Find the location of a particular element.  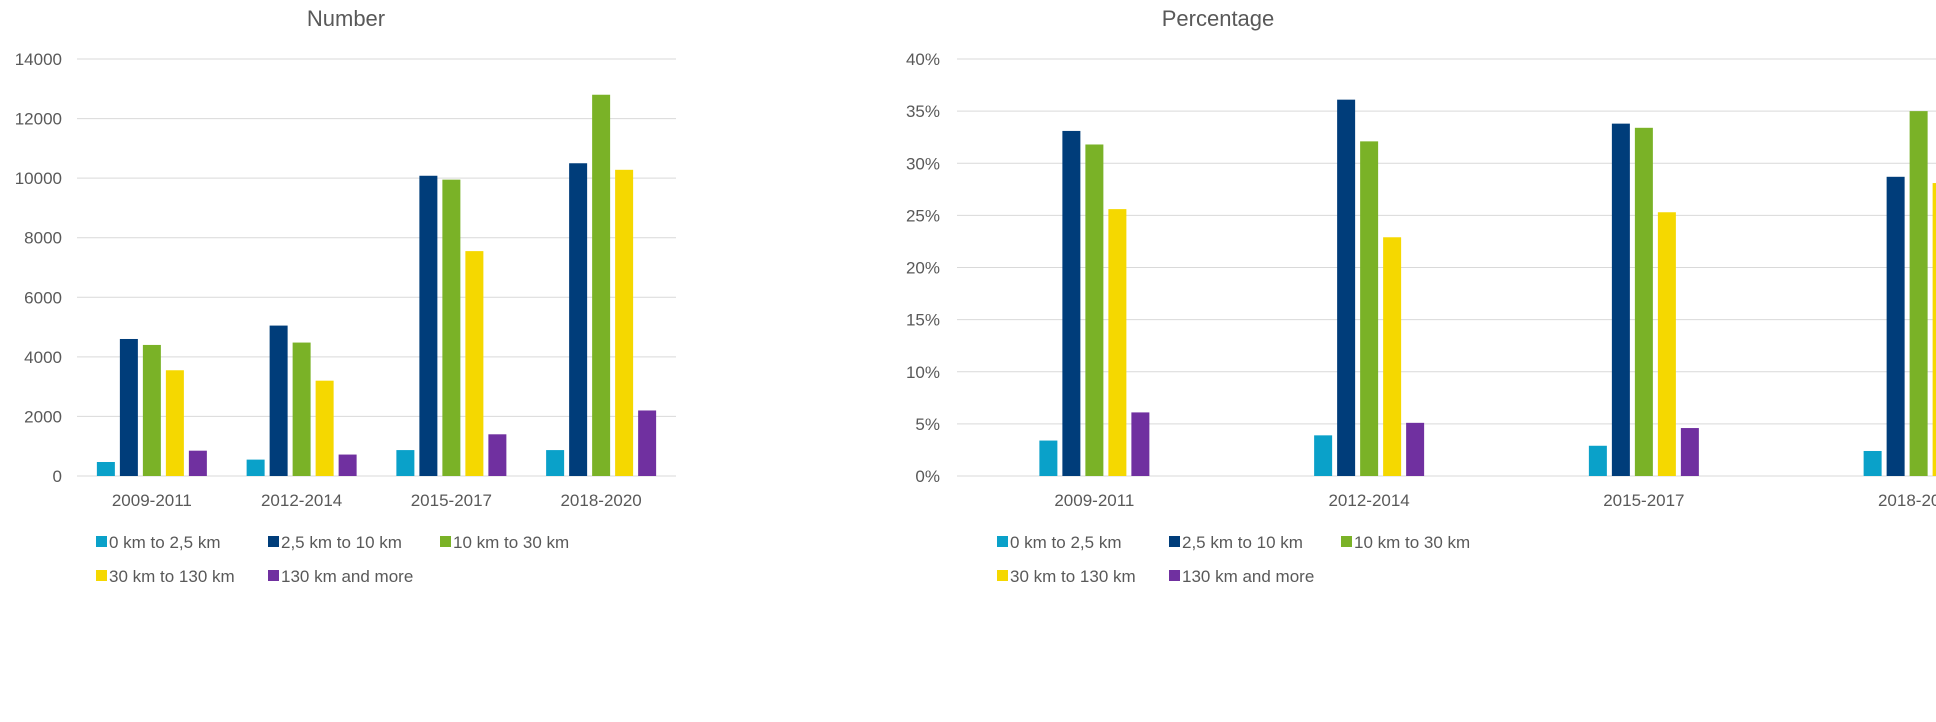

chart-1-x-tick-label: 2009-2011 is located at coordinates (1094, 500).